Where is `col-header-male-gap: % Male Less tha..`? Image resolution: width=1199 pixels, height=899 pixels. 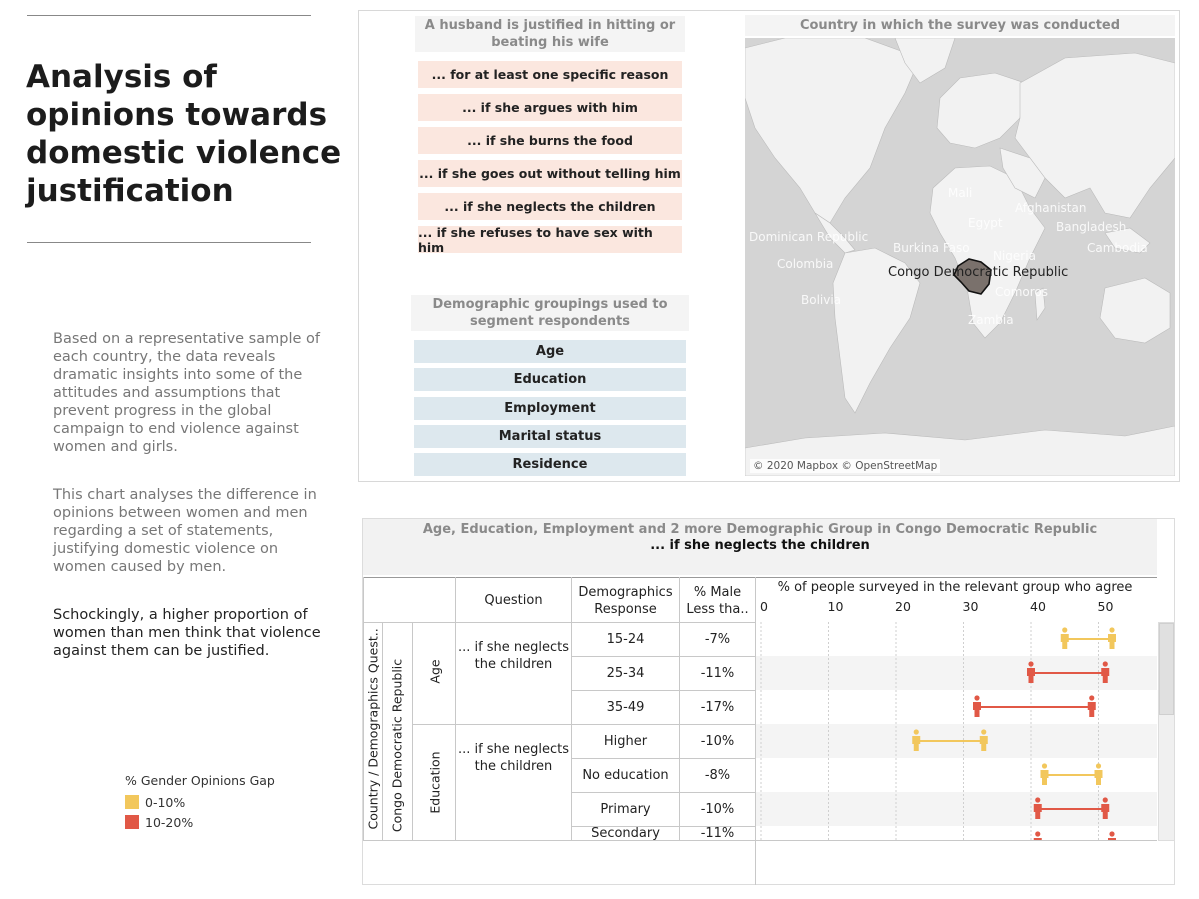 col-header-male-gap: % Male Less tha.. is located at coordinates (717, 601).